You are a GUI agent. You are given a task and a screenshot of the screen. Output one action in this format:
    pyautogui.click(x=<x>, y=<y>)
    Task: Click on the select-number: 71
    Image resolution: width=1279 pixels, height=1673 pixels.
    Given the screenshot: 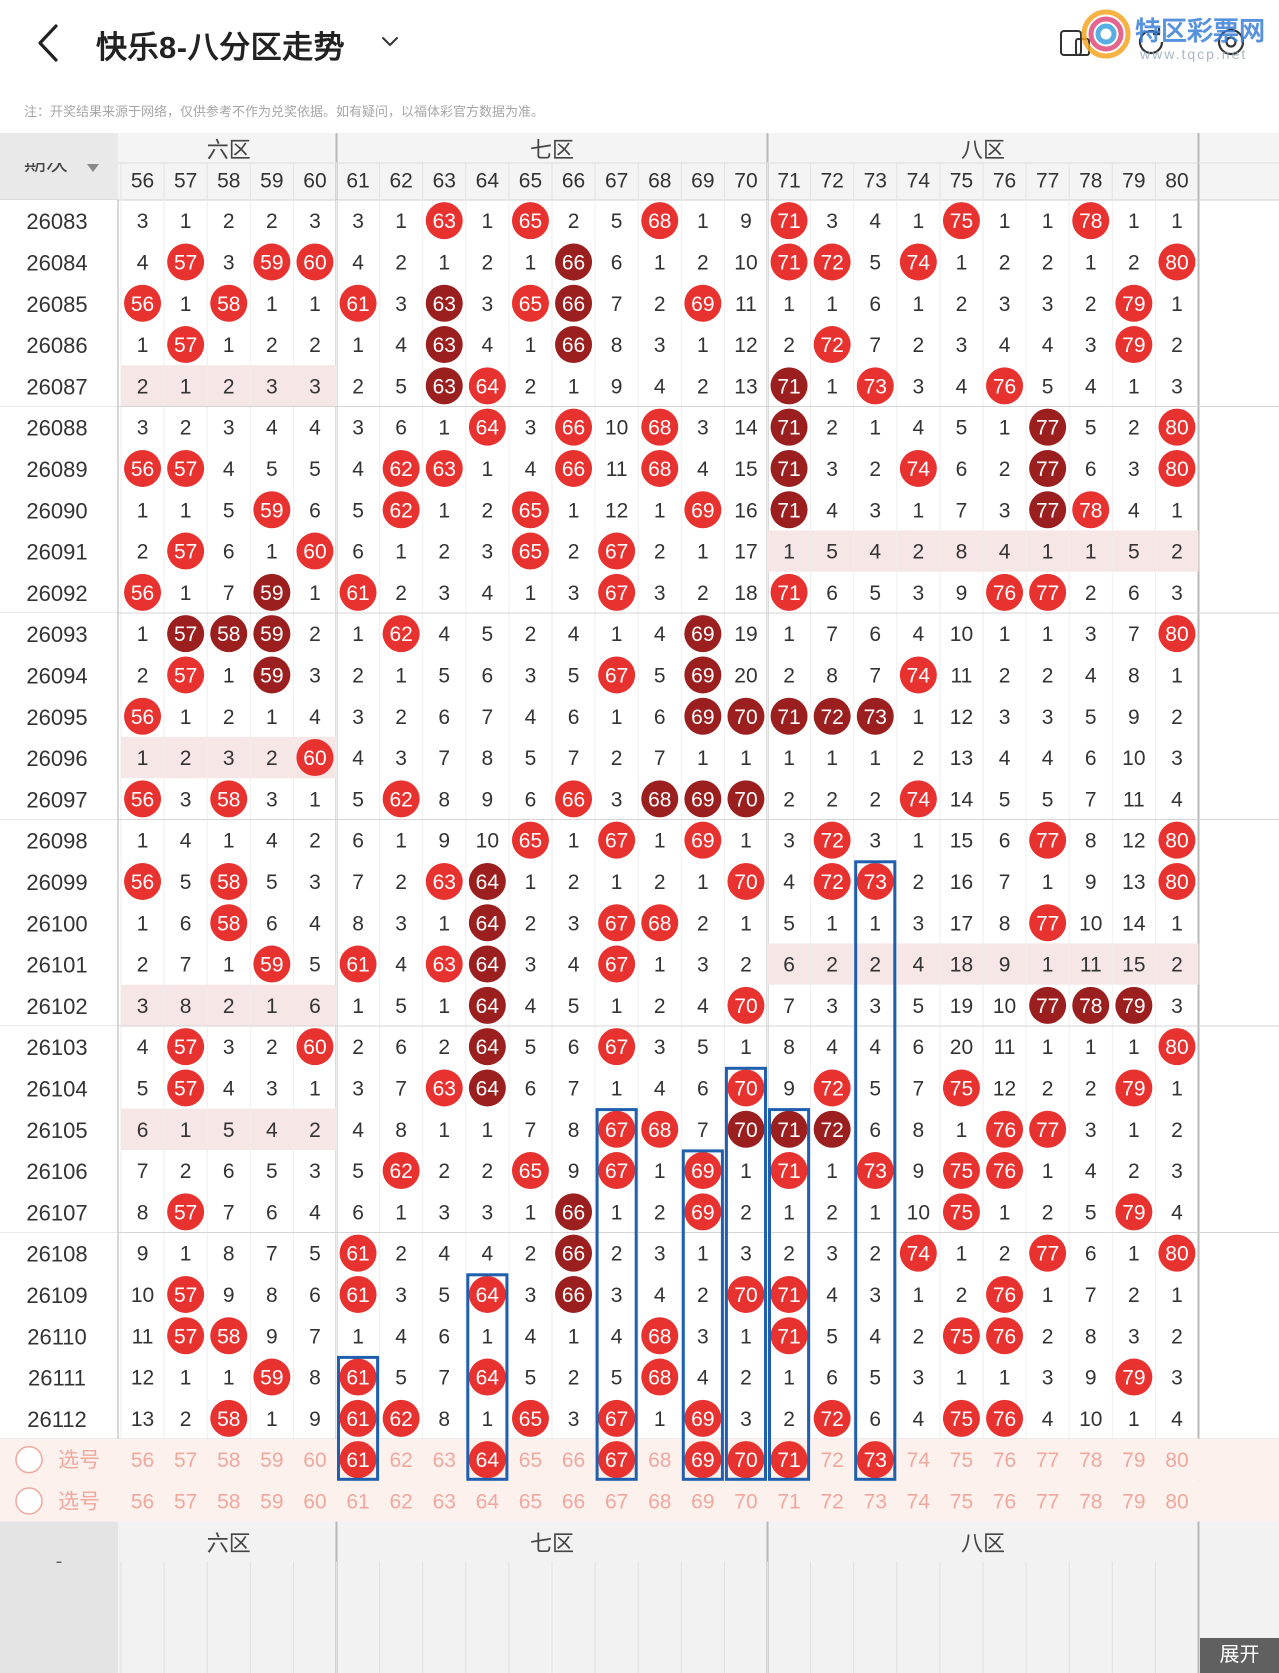 What is the action you would take?
    pyautogui.click(x=788, y=1501)
    